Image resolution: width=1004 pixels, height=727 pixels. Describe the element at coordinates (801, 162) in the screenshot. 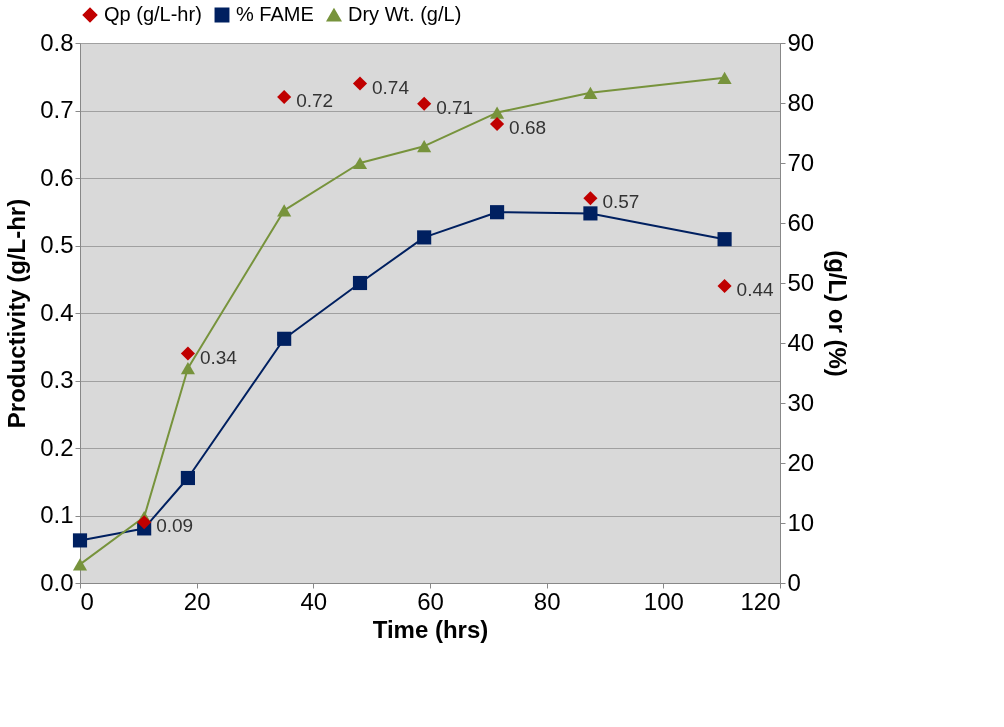

I see `y2-tick-label: 70` at that location.